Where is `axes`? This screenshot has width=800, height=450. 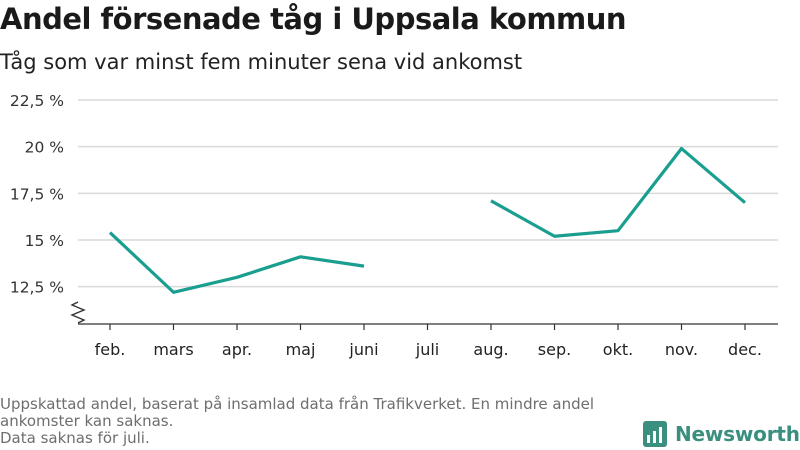
axes is located at coordinates (424, 315).